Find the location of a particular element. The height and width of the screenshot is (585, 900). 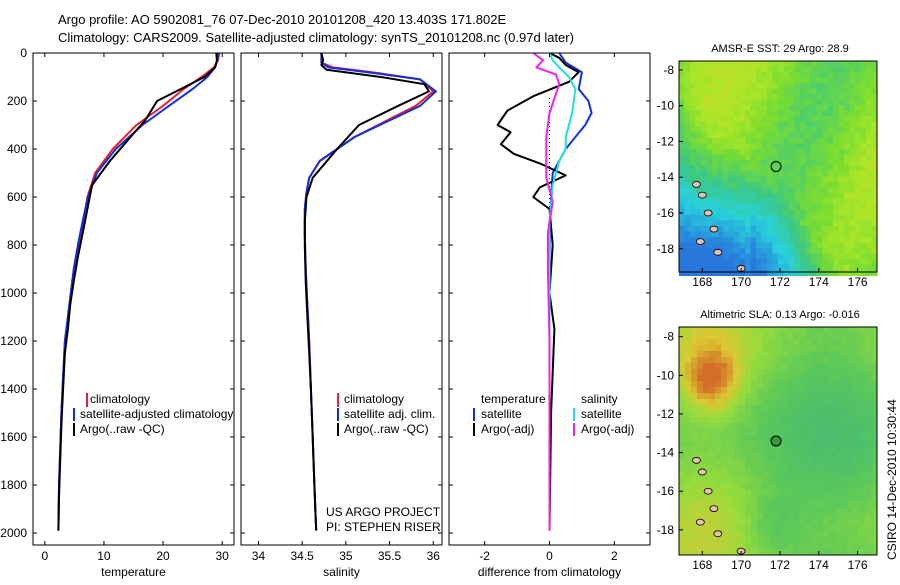

series-group is located at coordinates (139, 292).